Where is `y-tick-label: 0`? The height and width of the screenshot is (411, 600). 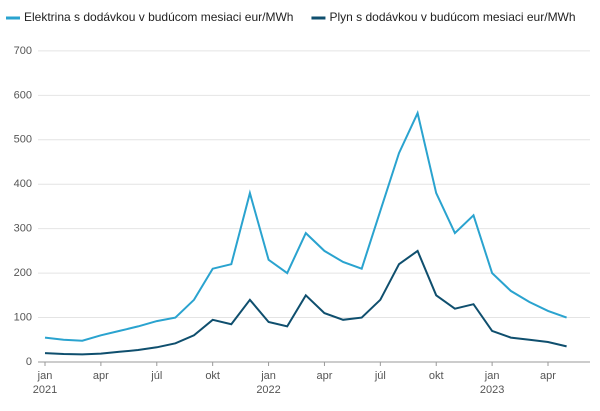
y-tick-label: 0 is located at coordinates (29, 362).